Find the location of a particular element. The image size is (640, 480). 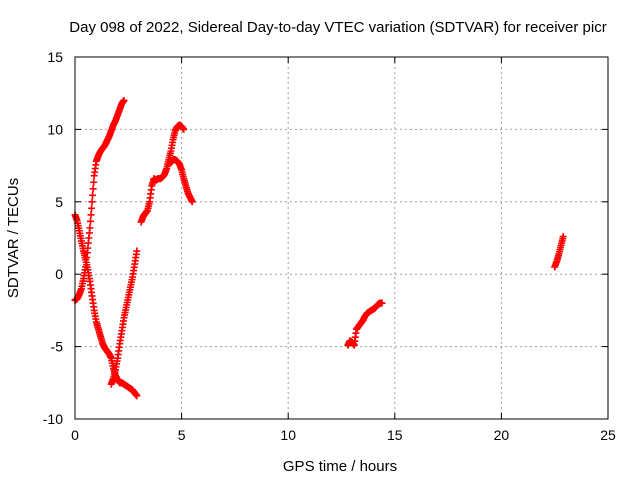

x-tick-label: 5 is located at coordinates (182, 435).